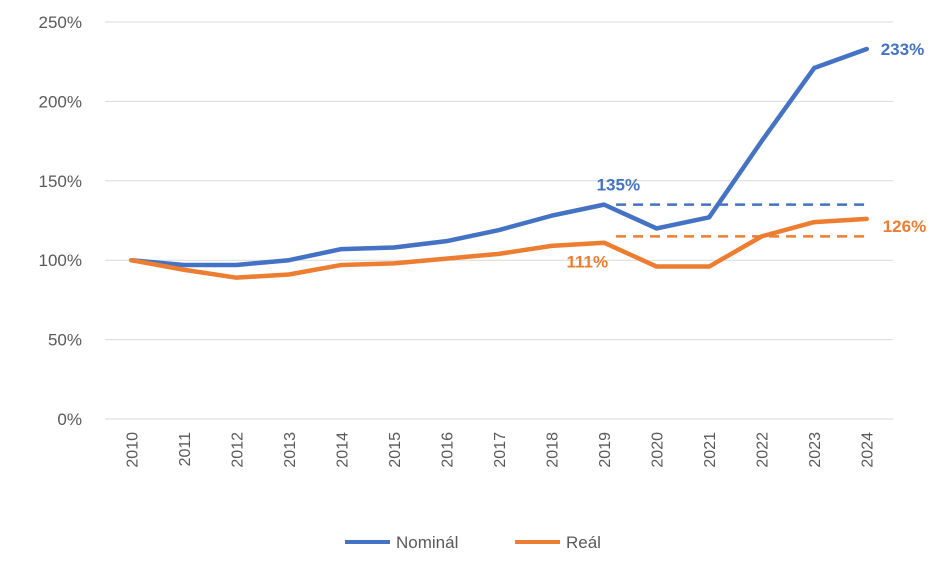  I want to click on x-tick-label: 2022, so click(763, 450).